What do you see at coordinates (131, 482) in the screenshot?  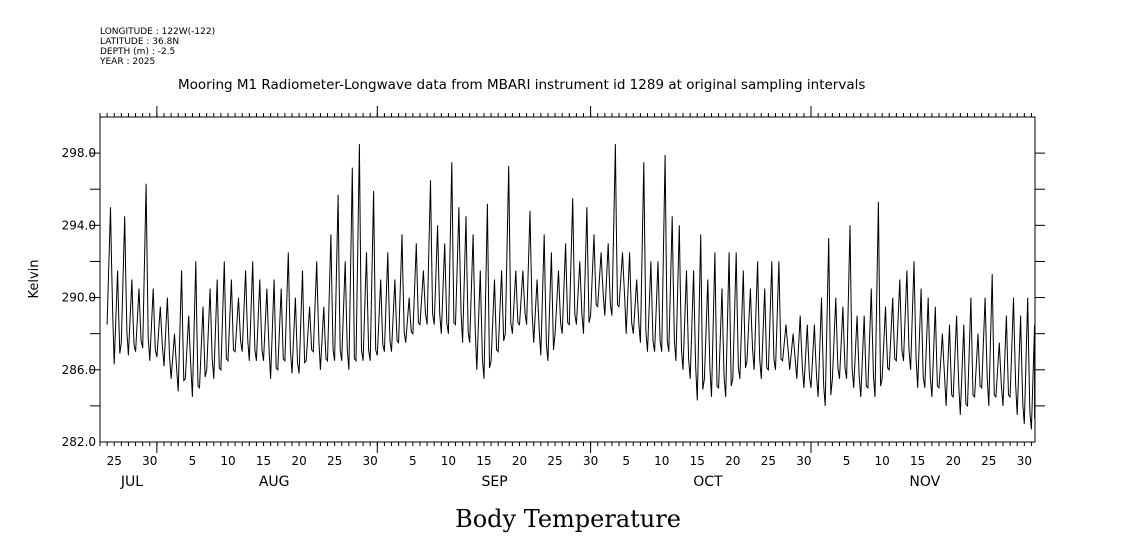 I see `x-month-label: JUL` at bounding box center [131, 482].